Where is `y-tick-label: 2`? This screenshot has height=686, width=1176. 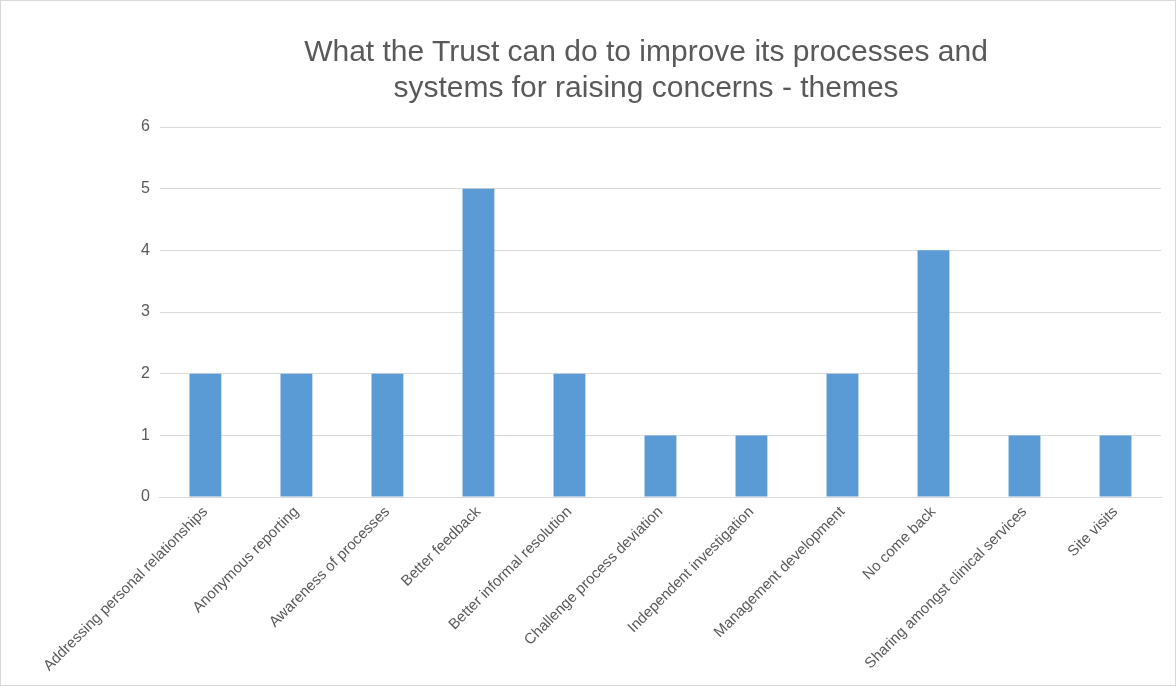
y-tick-label: 2 is located at coordinates (145, 373).